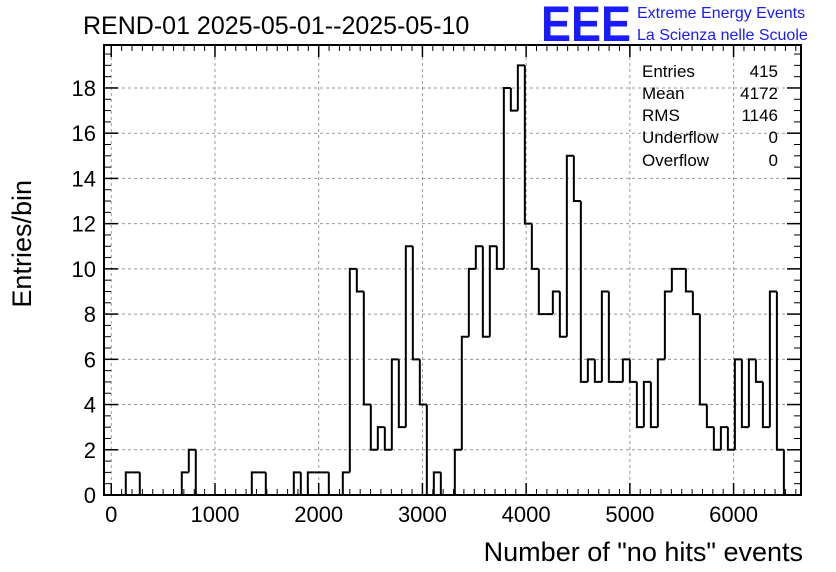  I want to click on stats-mean-value: 4172, so click(759, 93).